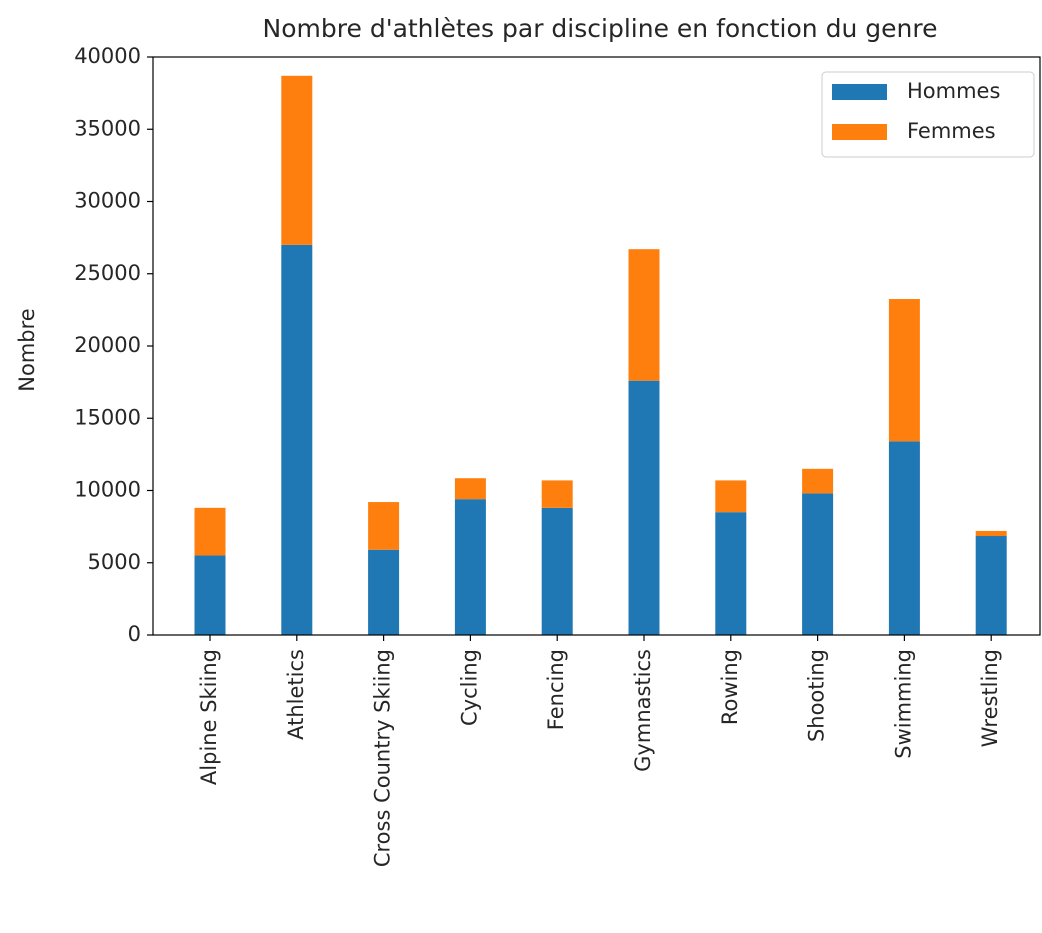 This screenshot has height=933, width=1042. I want to click on y-axis-label: Nombre, so click(27, 349).